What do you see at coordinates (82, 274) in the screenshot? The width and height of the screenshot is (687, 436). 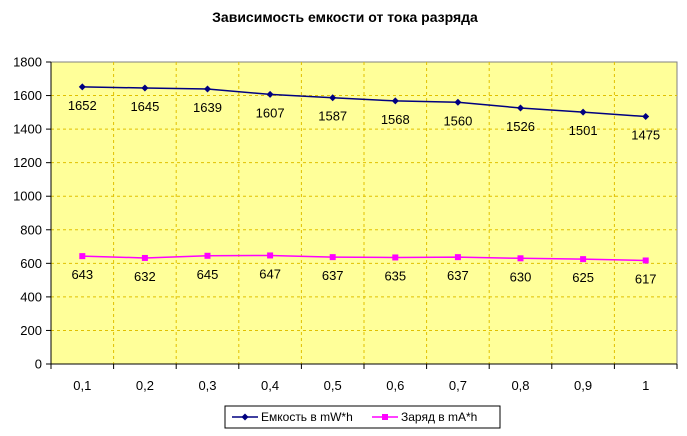 I see `series-2-data-label: 643` at bounding box center [82, 274].